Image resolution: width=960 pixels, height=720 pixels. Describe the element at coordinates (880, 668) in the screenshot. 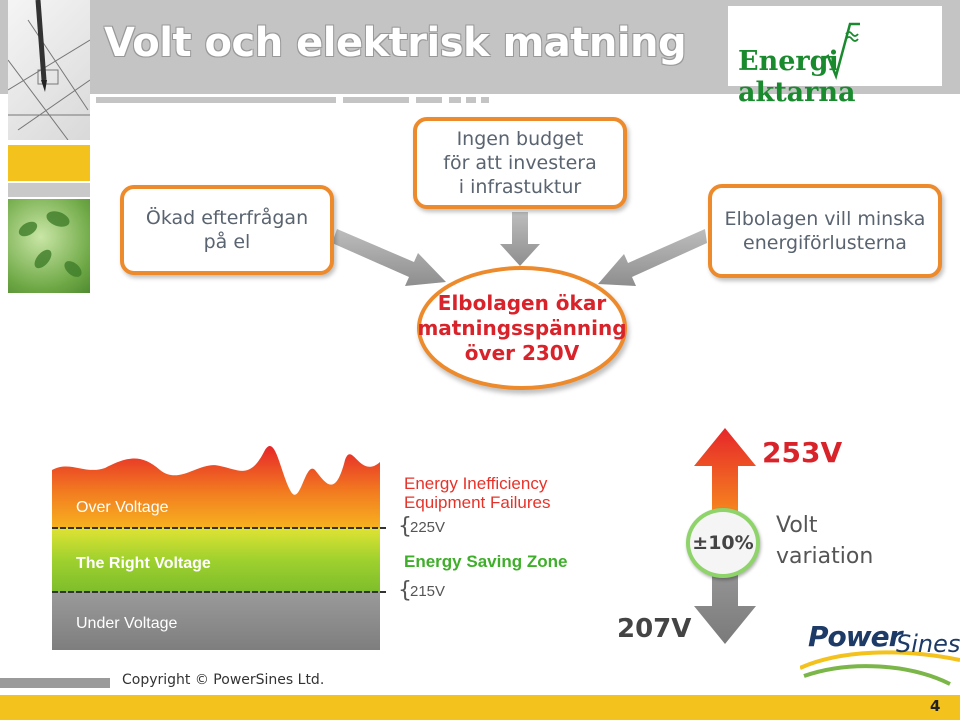

I see `powersines-swoosh-icon` at that location.